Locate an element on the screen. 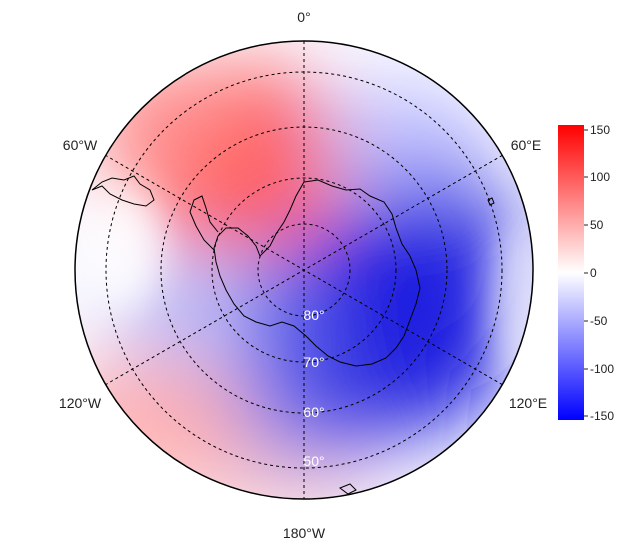  colorbar-gradient is located at coordinates (571, 272).